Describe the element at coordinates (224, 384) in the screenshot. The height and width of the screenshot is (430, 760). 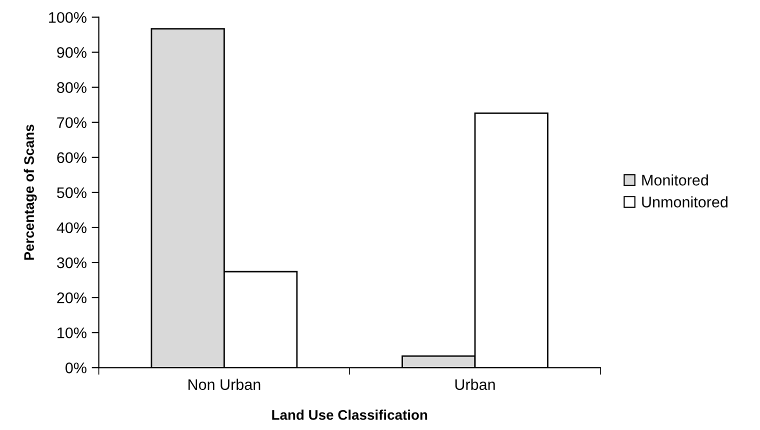
I see `x-tick-label: Non Urban` at that location.